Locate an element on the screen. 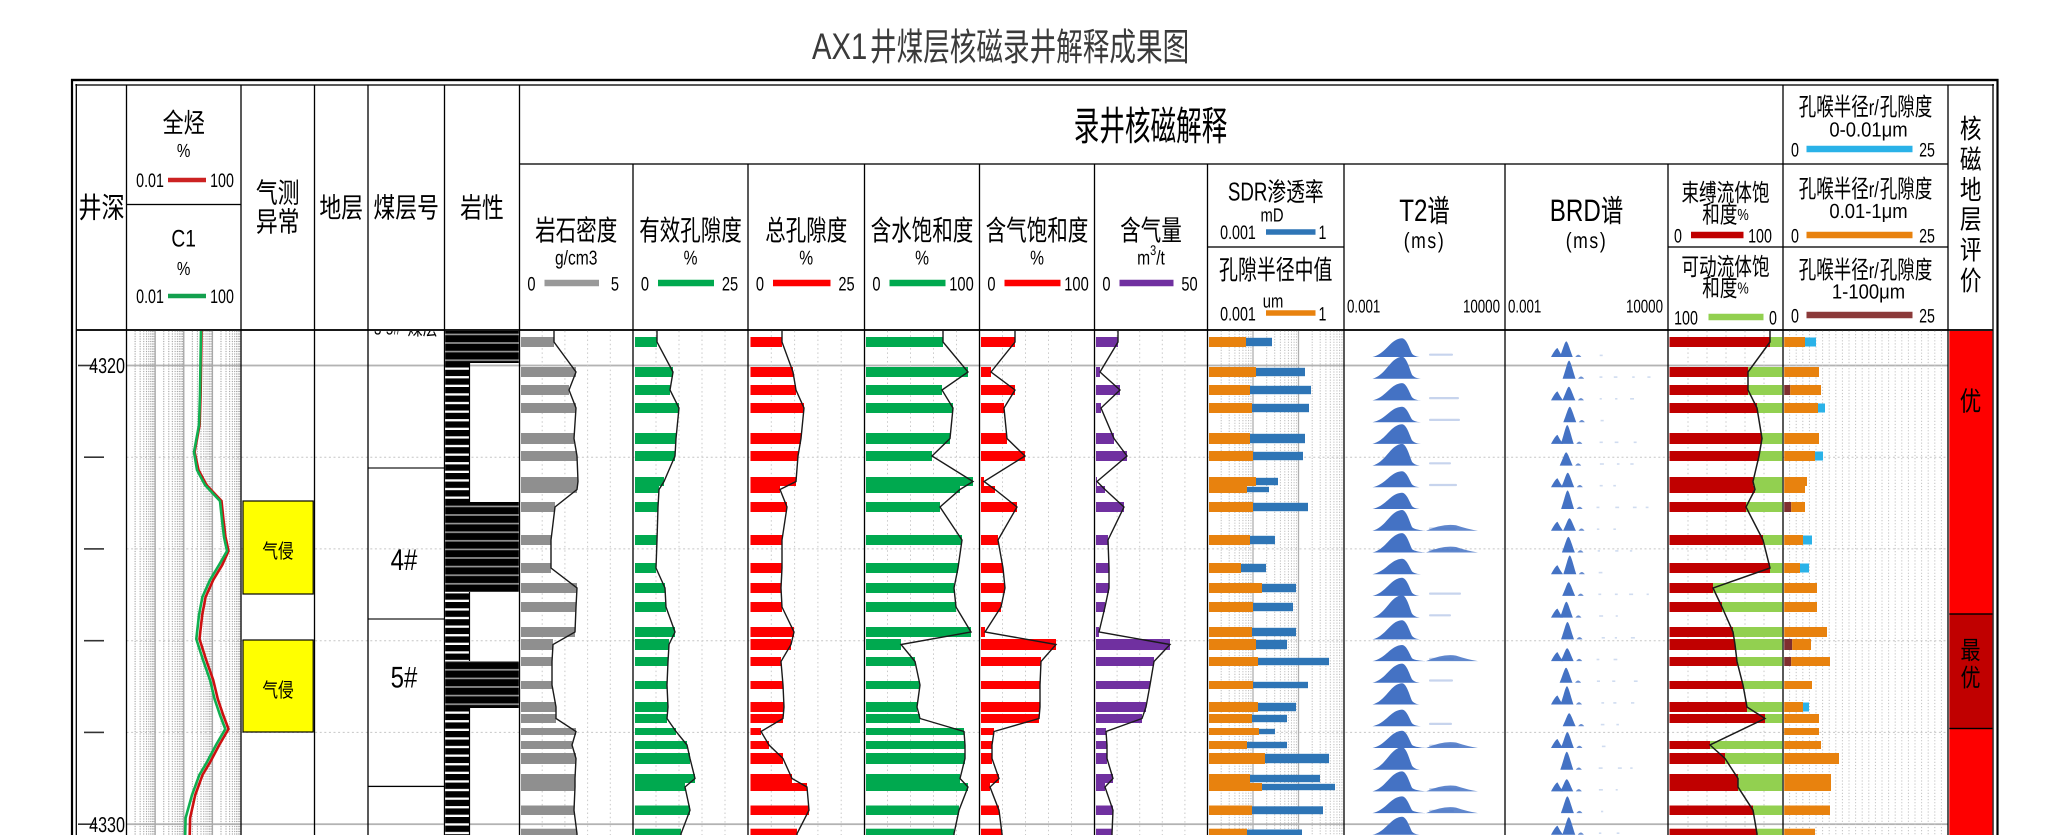  svg-text: 4330 is located at coordinates (107, 824).